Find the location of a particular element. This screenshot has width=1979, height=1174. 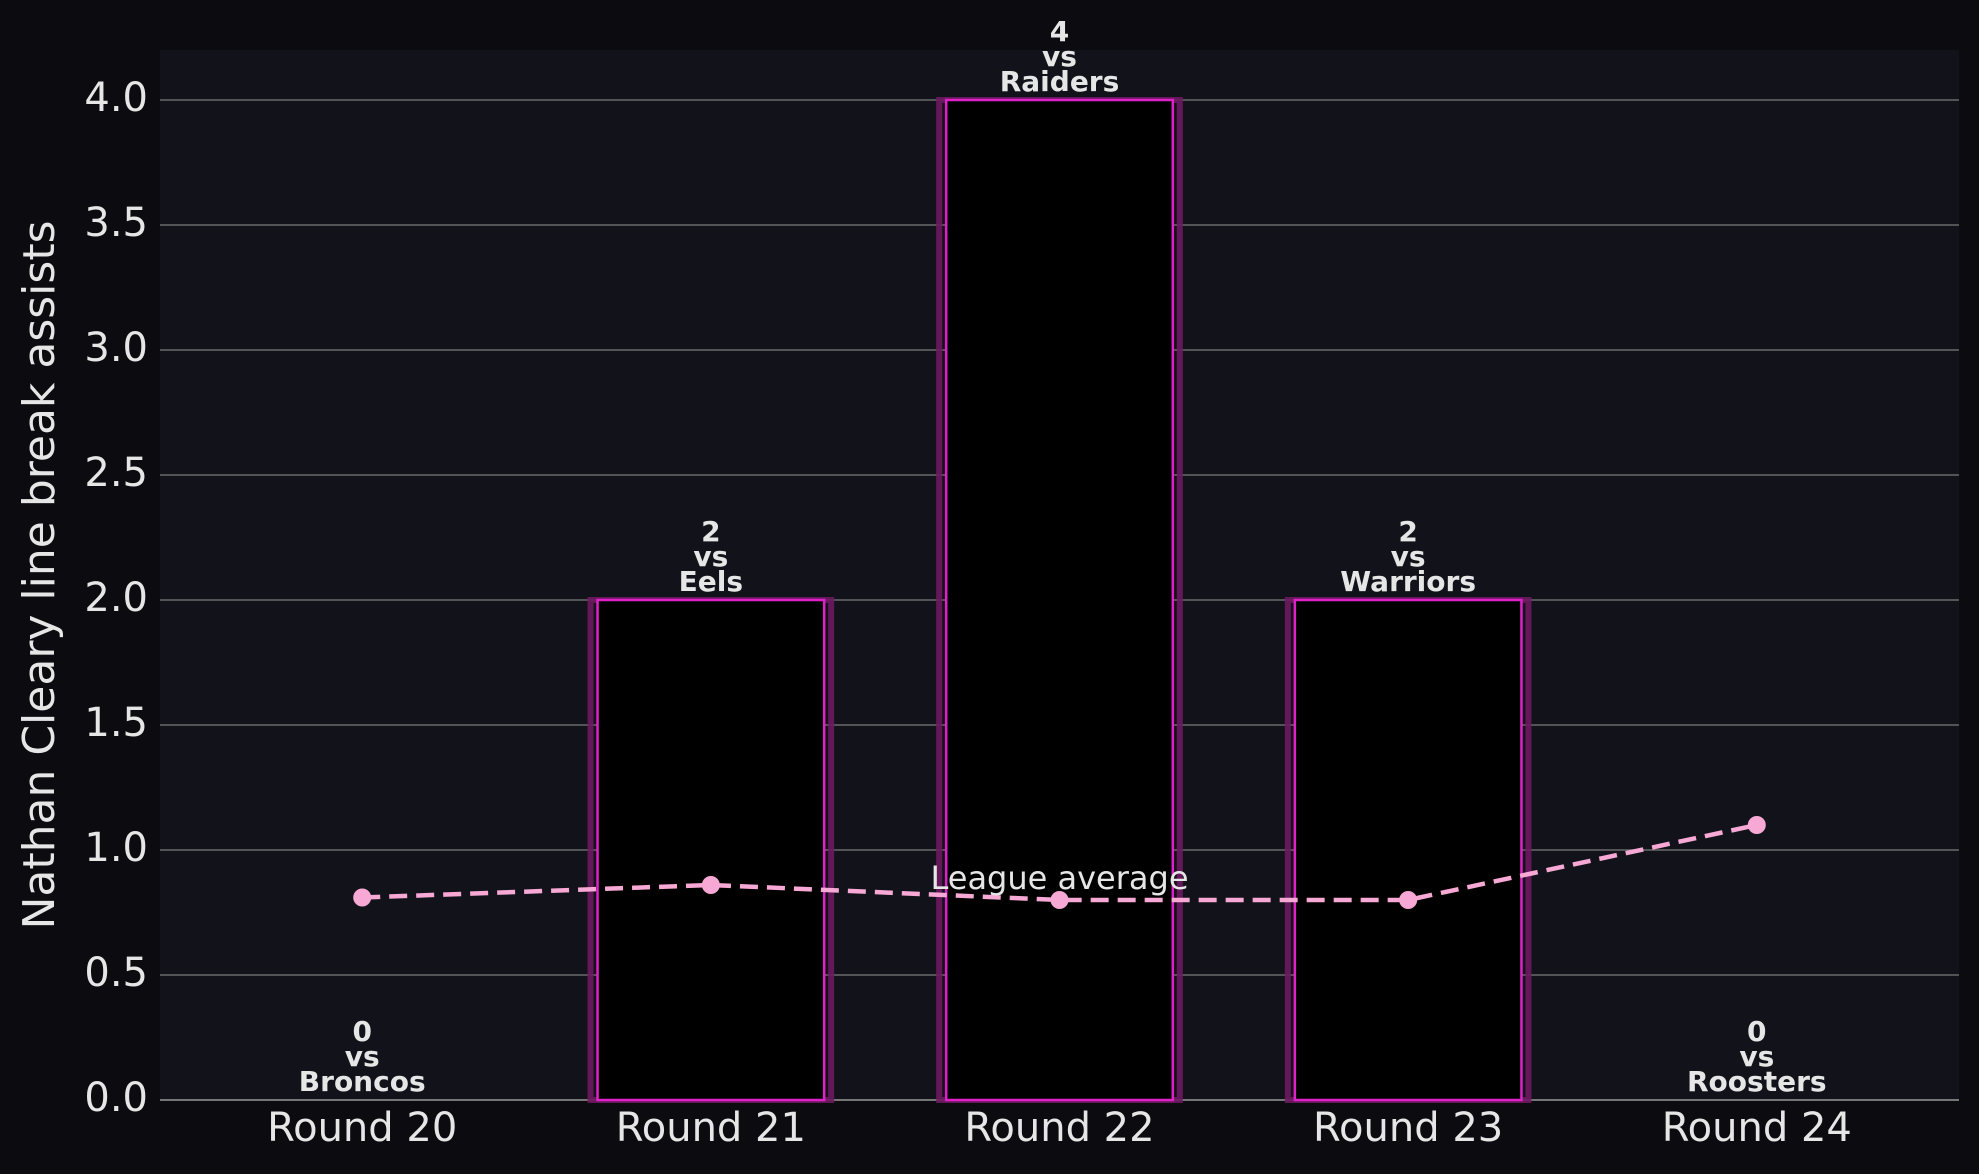

y-tick-label: 1.5 is located at coordinates (116, 723).